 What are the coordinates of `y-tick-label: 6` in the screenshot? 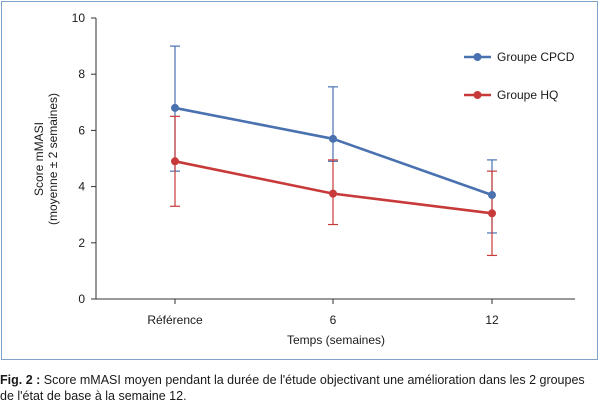 It's located at (81, 130).